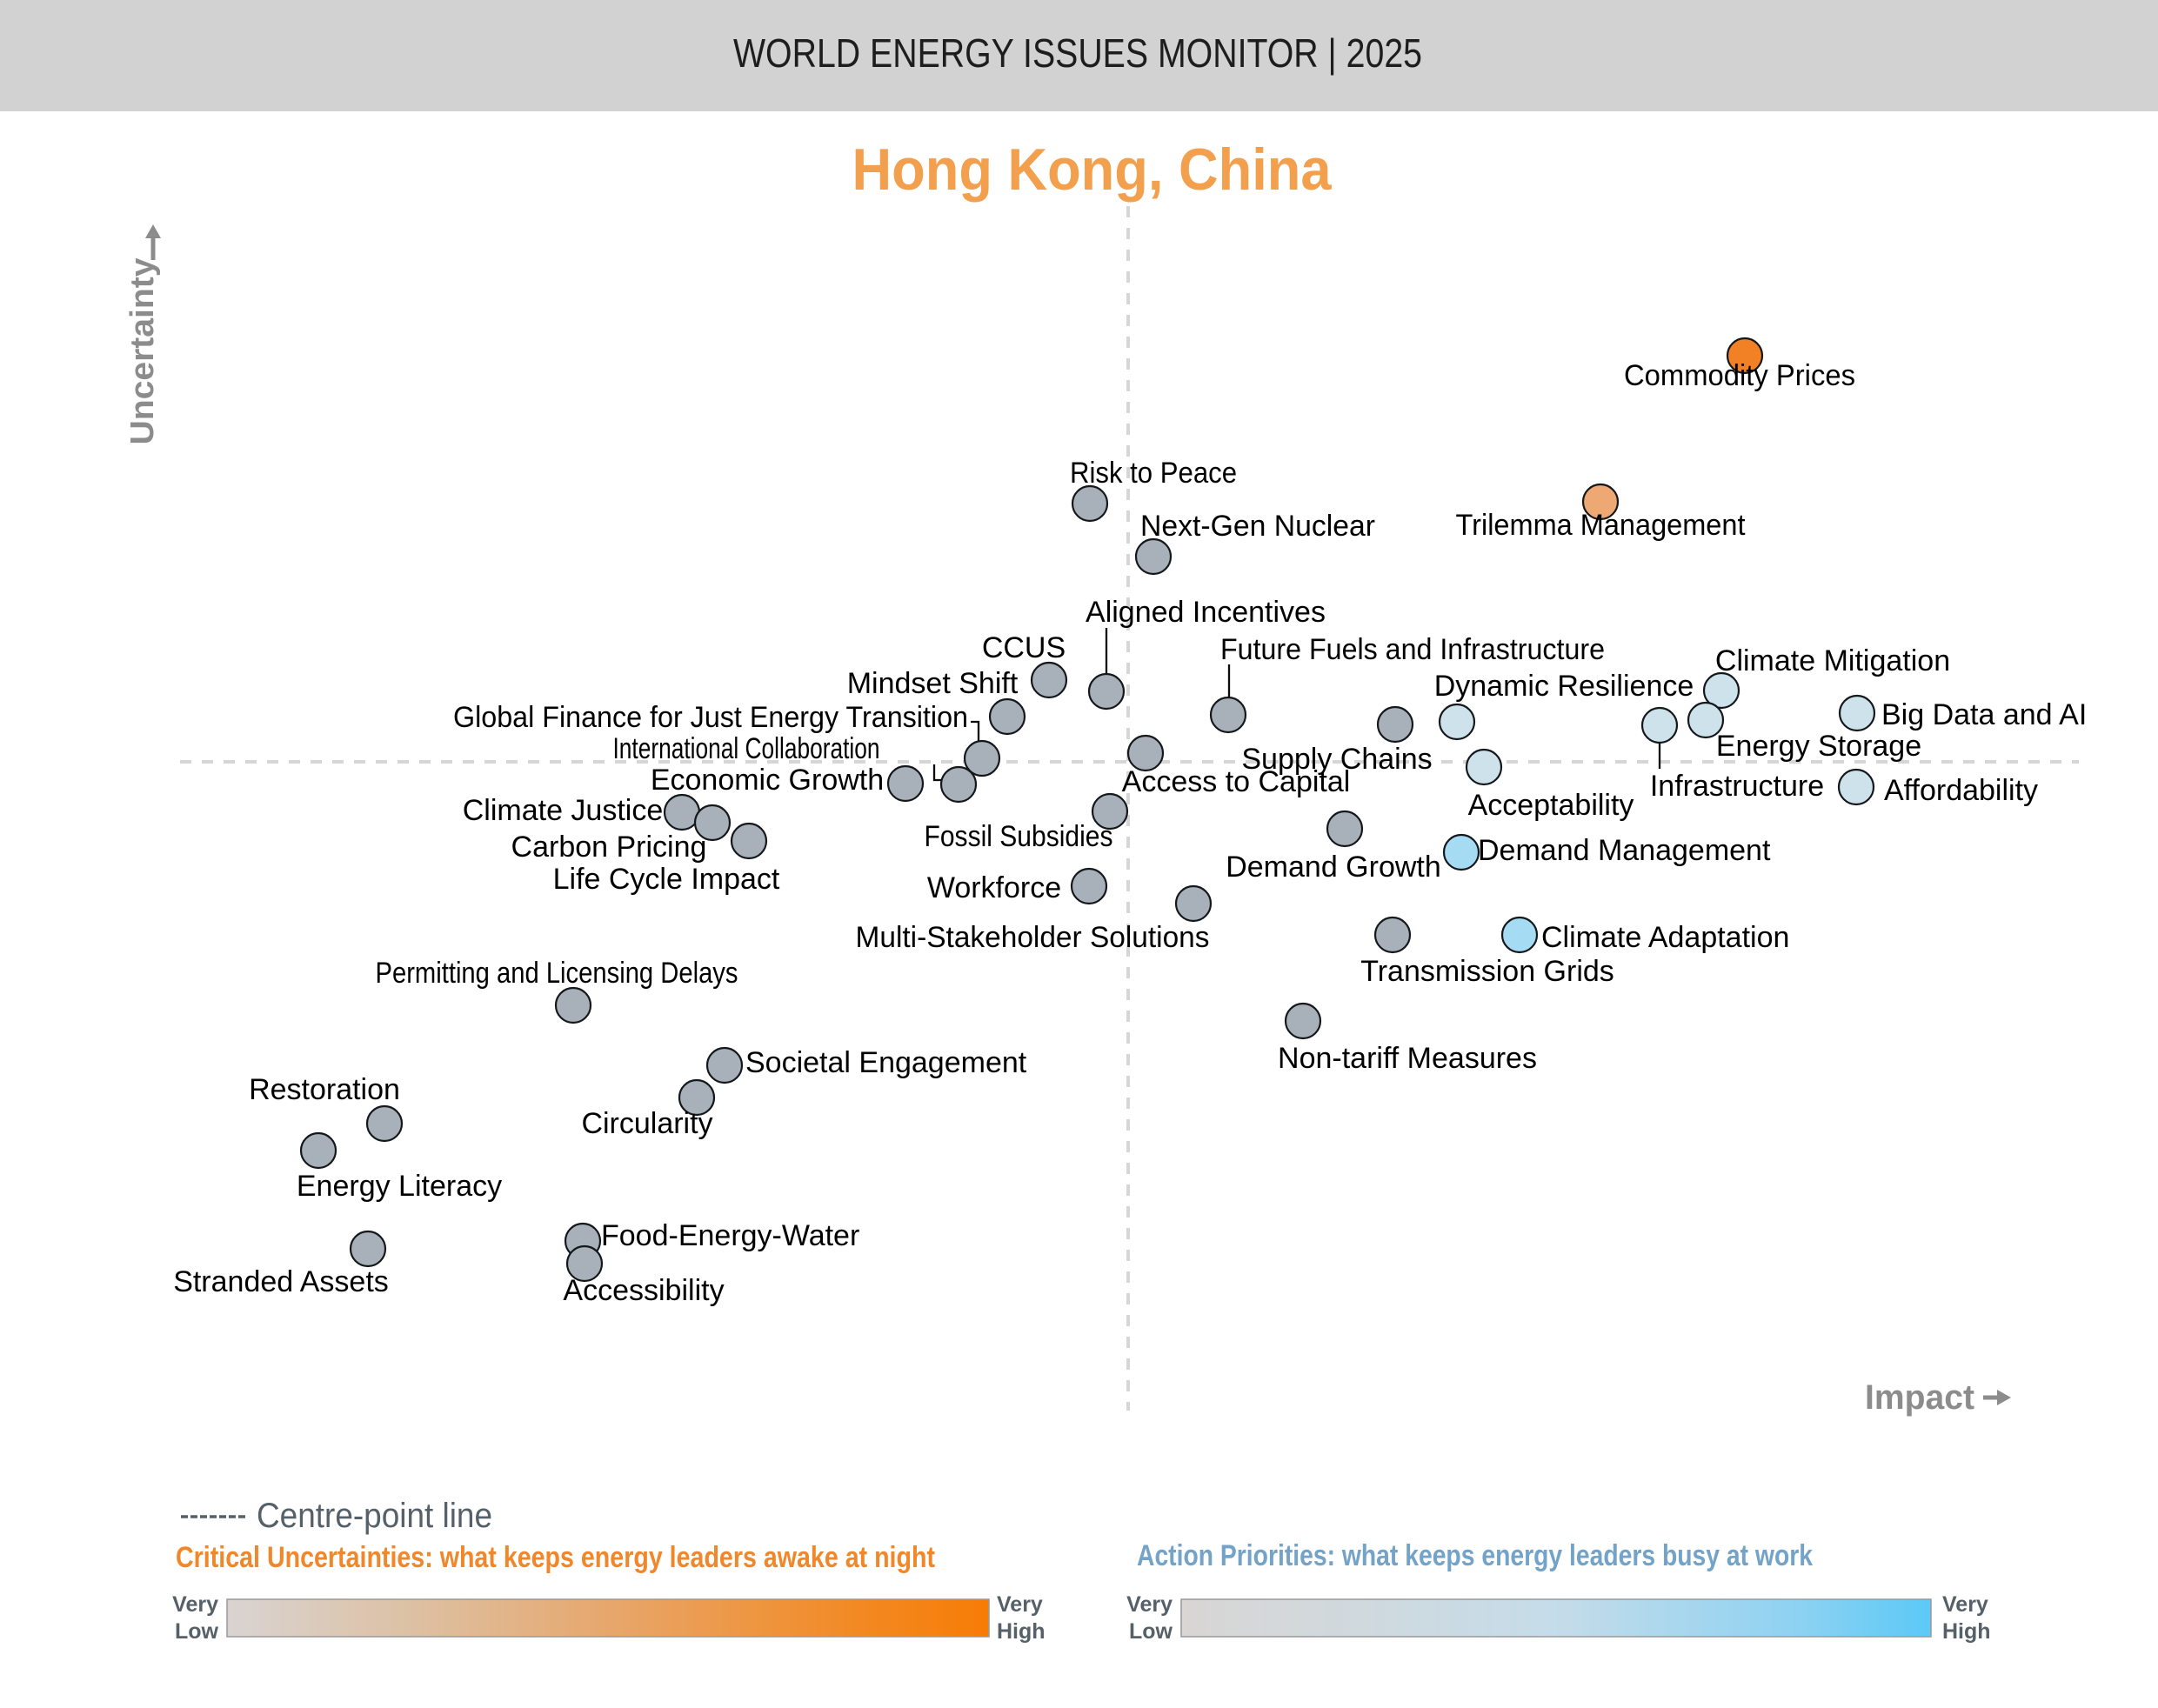  Describe the element at coordinates (643, 1290) in the screenshot. I see `svg-text: Accessibility` at that location.